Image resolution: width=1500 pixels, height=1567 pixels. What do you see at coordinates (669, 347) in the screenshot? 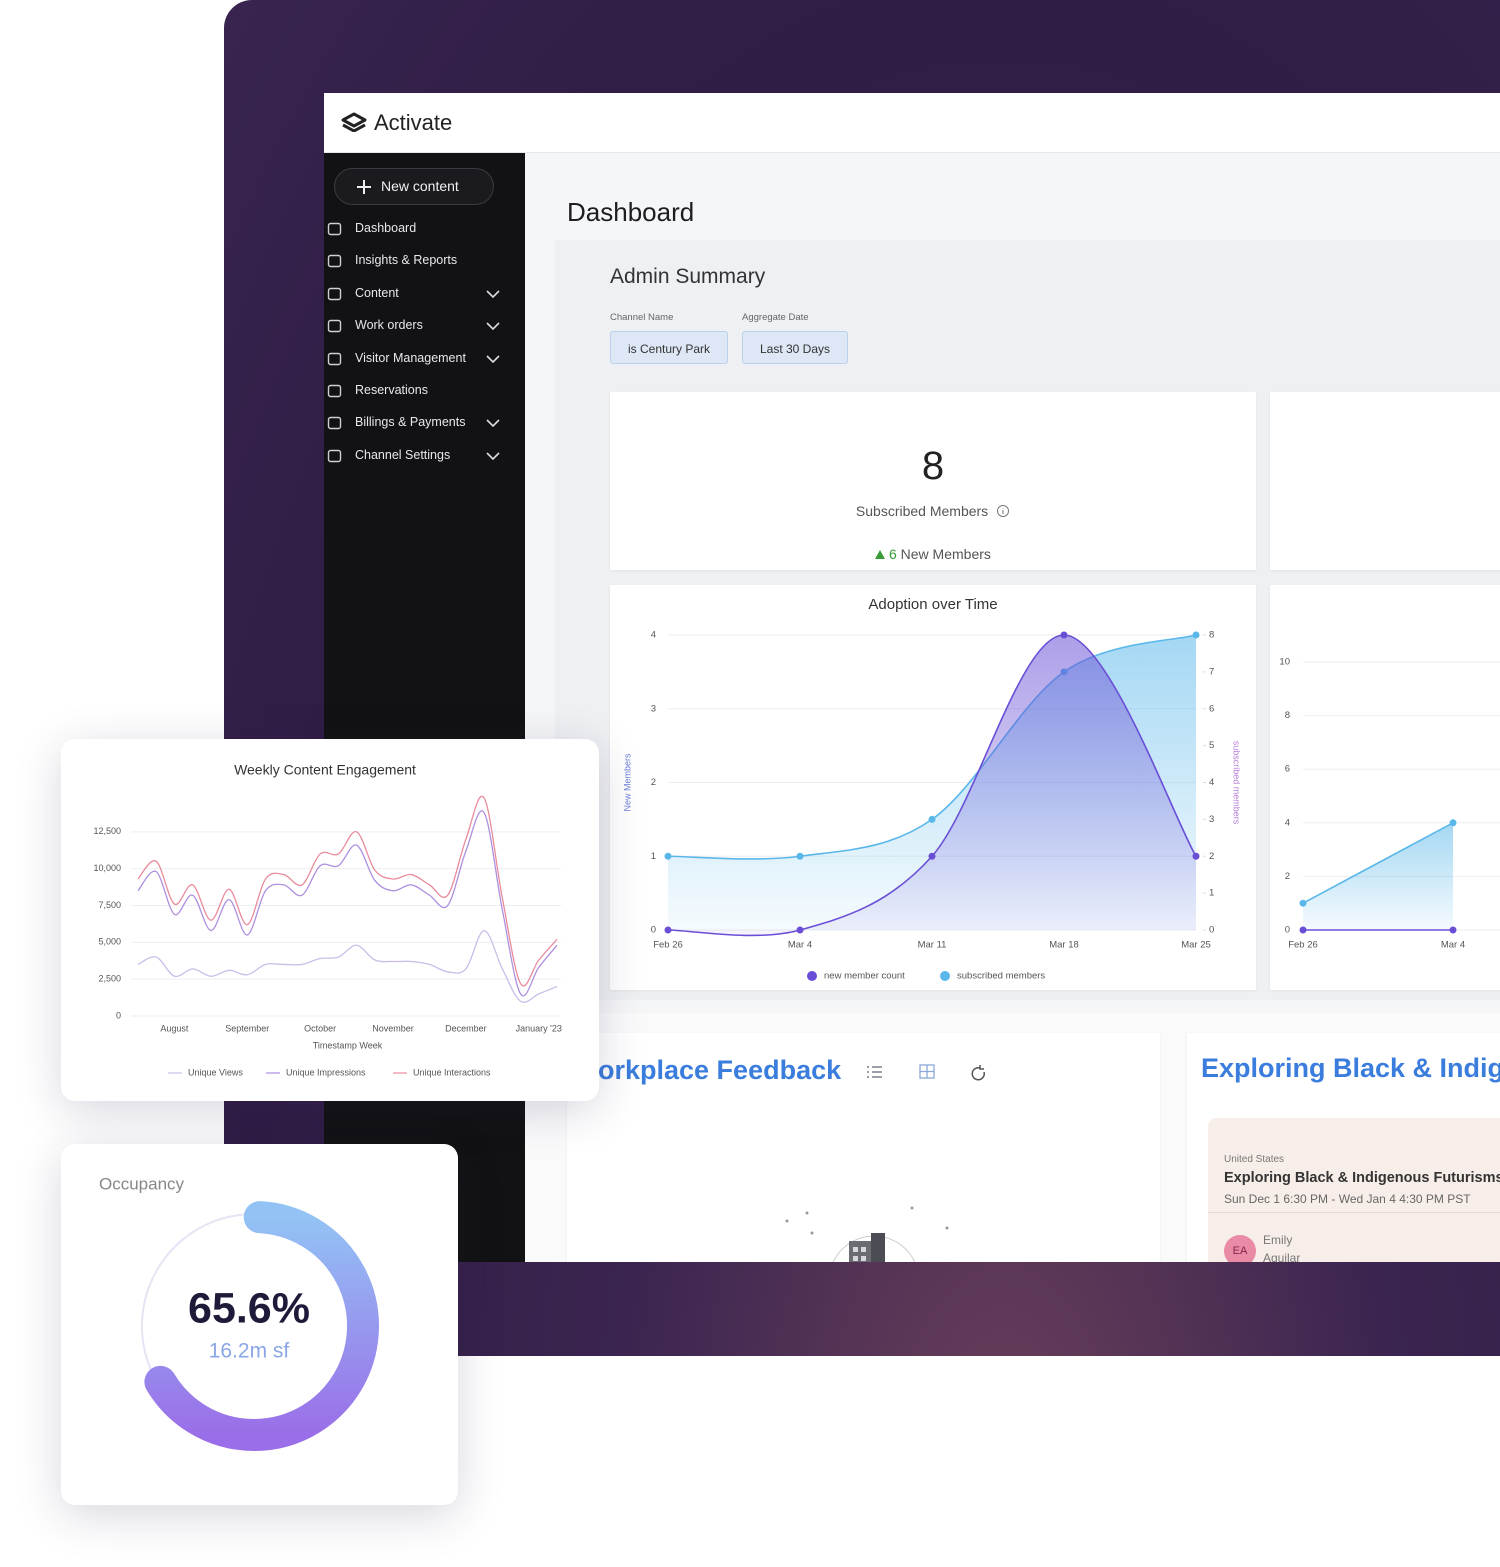
I see `filter-pill: is Century Park` at bounding box center [669, 347].